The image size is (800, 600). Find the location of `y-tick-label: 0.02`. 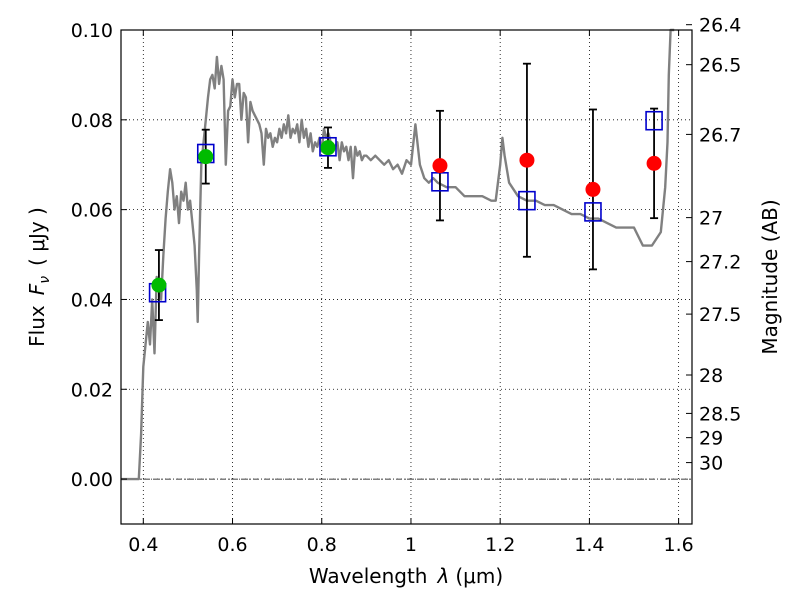

y-tick-label: 0.02 is located at coordinates (92, 390).